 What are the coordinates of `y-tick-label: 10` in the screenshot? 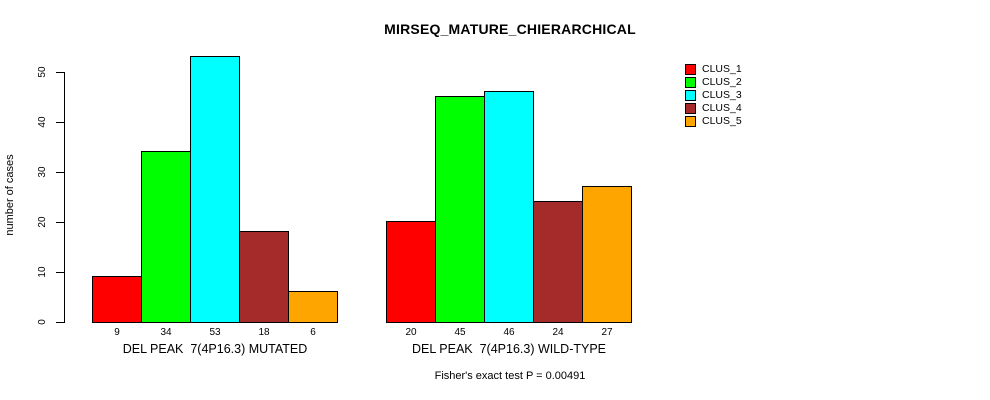 It's located at (42, 272).